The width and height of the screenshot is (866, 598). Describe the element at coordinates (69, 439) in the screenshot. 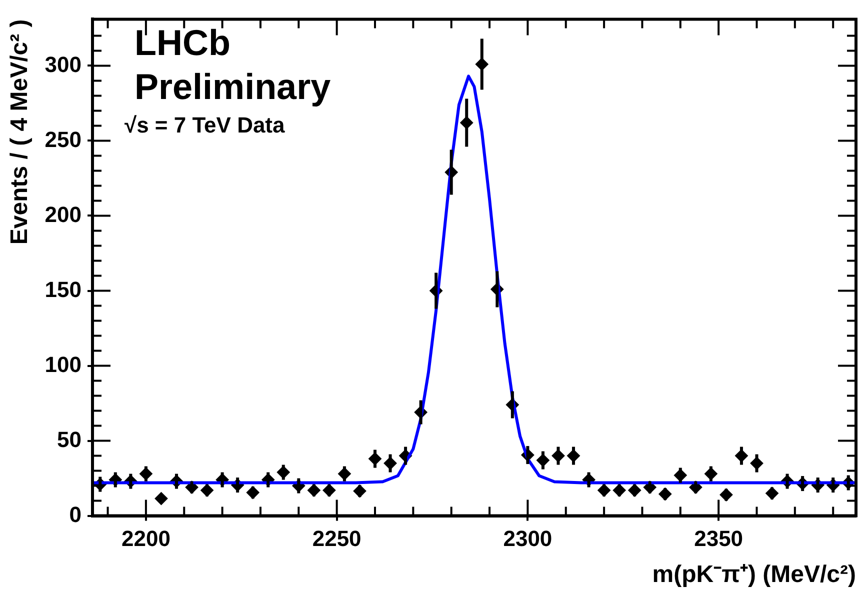

I see `y-tick-label: 50` at that location.